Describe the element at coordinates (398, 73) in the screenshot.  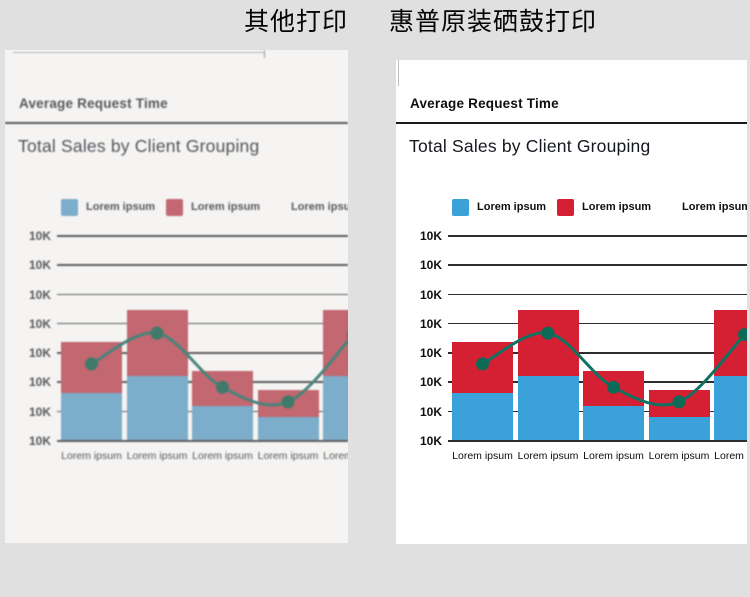
I see `cropped-left-edge-line` at that location.